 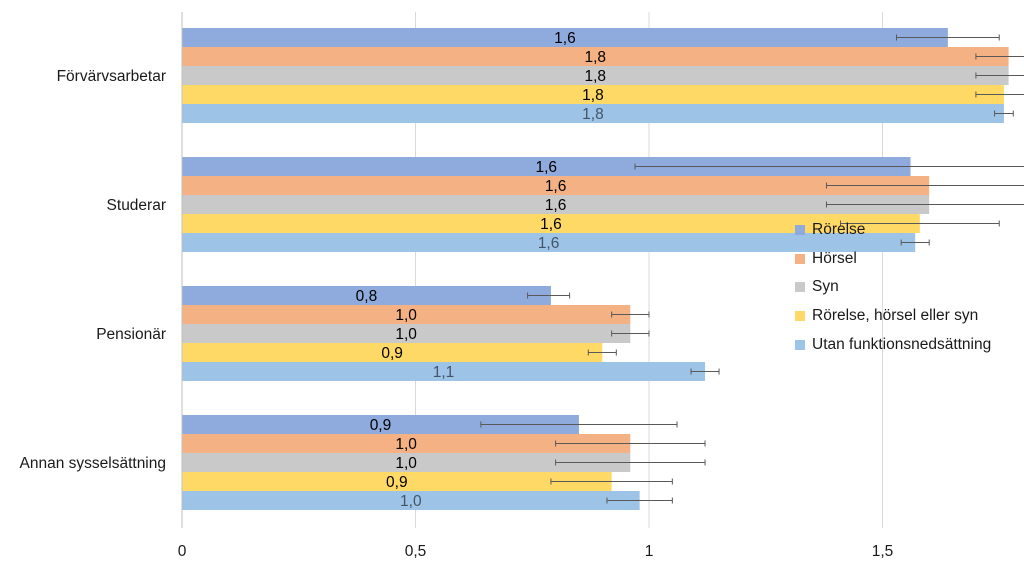 What do you see at coordinates (883, 551) in the screenshot?
I see `x-tick-label: 1,5` at bounding box center [883, 551].